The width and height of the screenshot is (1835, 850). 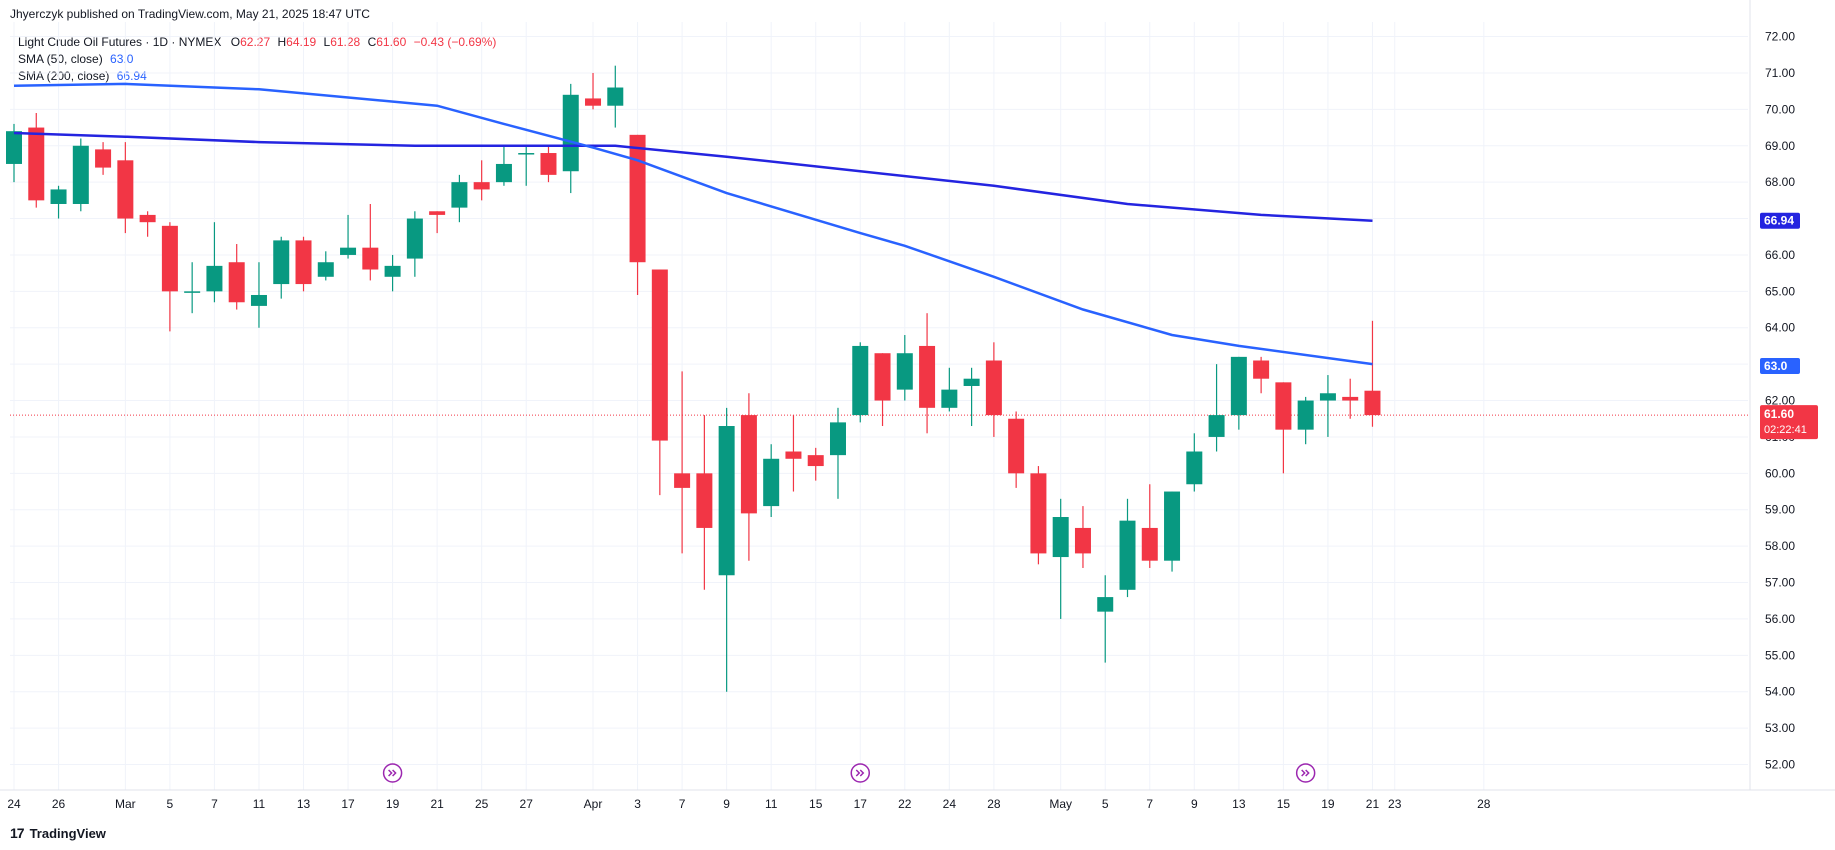 What do you see at coordinates (372, 42) in the screenshot?
I see `close-label: C` at bounding box center [372, 42].